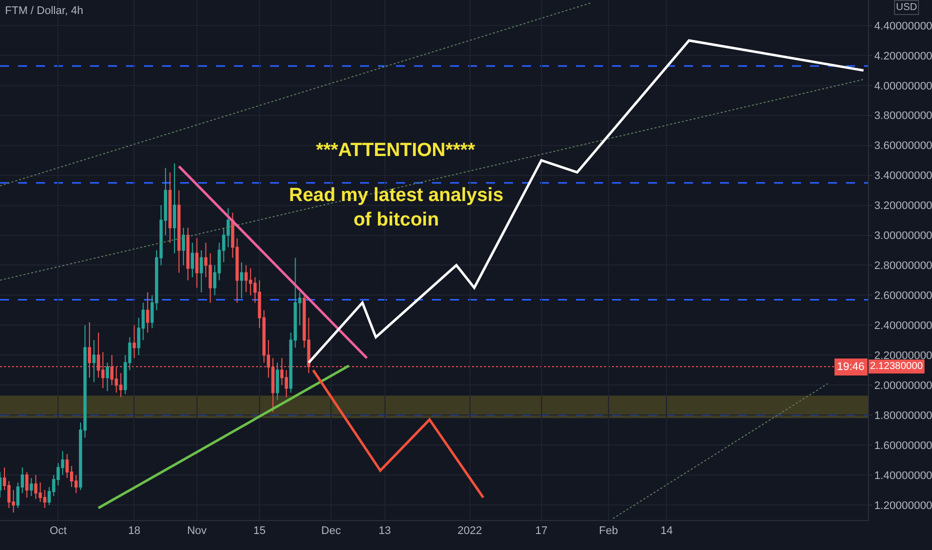 The image size is (932, 550). I want to click on annotation: 19:46, so click(851, 367).